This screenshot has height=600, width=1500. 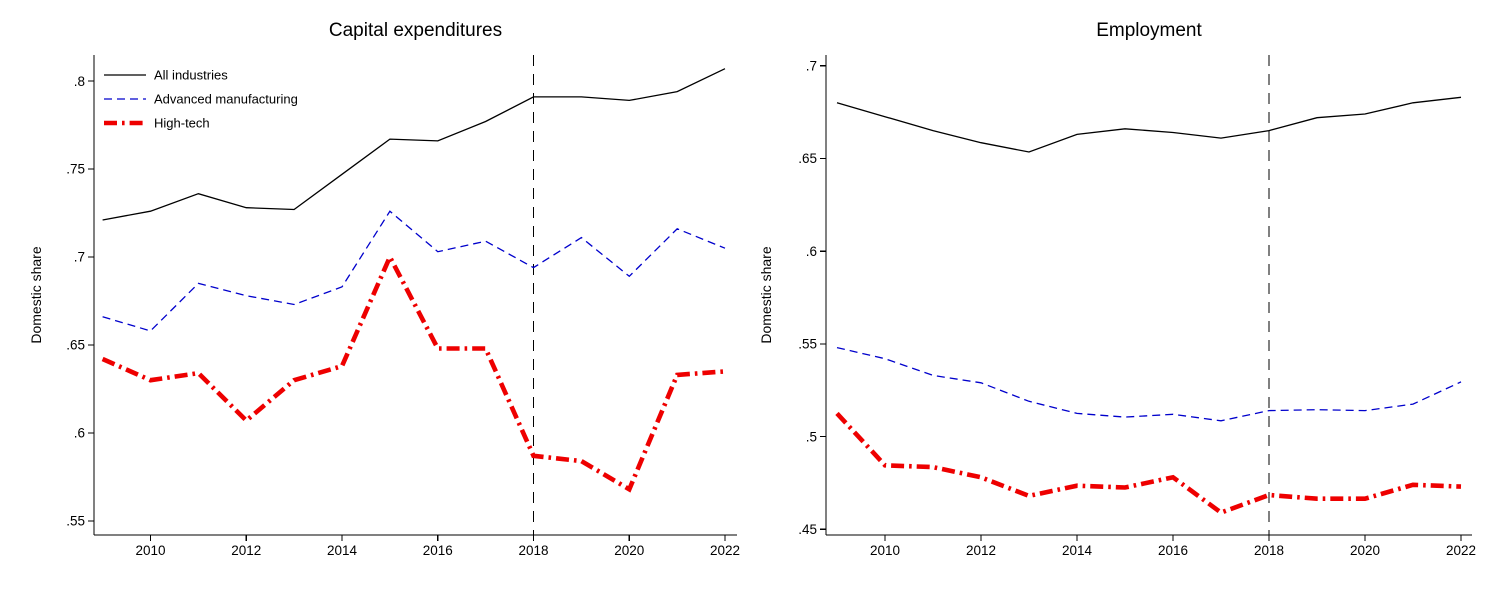 I want to click on legend-label-2: Advanced manufacturing, so click(x=226, y=99).